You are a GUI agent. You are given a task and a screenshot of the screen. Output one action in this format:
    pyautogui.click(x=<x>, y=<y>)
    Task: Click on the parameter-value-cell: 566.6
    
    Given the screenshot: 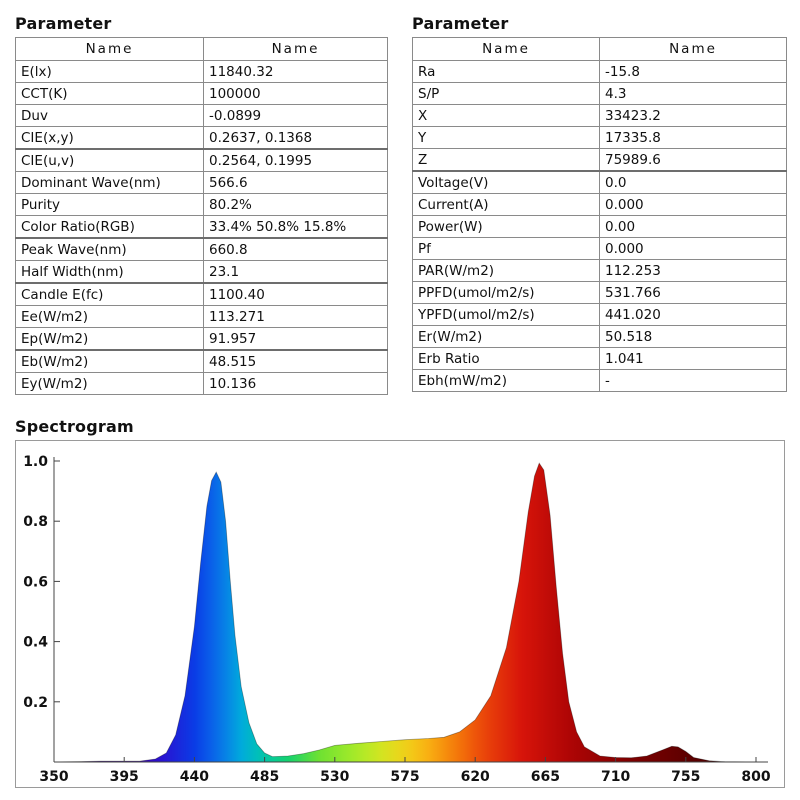 What is the action you would take?
    pyautogui.click(x=295, y=182)
    